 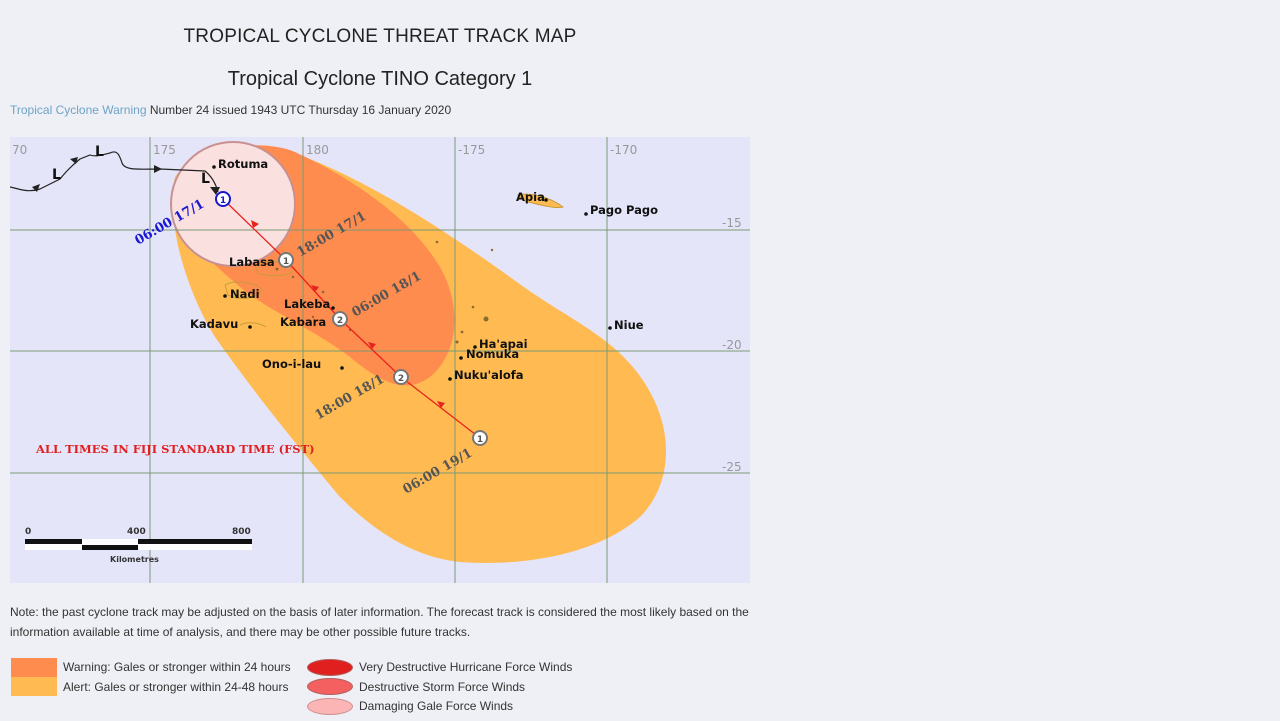 I want to click on page-title: TROPICAL CYCLONE THREAT TRACK MAP, so click(x=380, y=36).